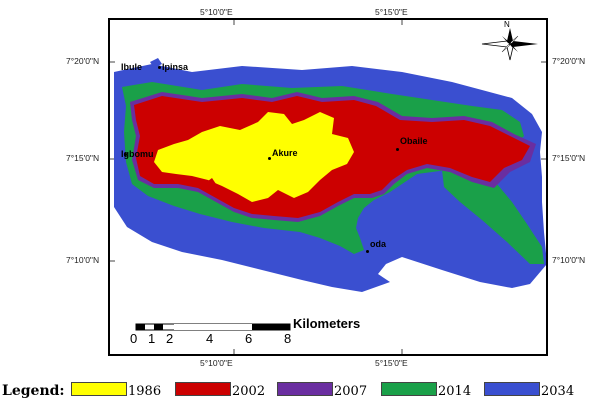 The image size is (598, 410). What do you see at coordinates (156, 63) in the screenshot?
I see `zone-2034-islet` at bounding box center [156, 63].